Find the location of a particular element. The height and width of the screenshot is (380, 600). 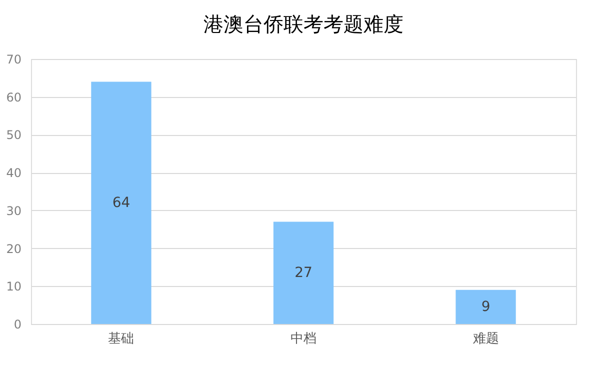

y-tick-label: 10 is located at coordinates (14, 287).